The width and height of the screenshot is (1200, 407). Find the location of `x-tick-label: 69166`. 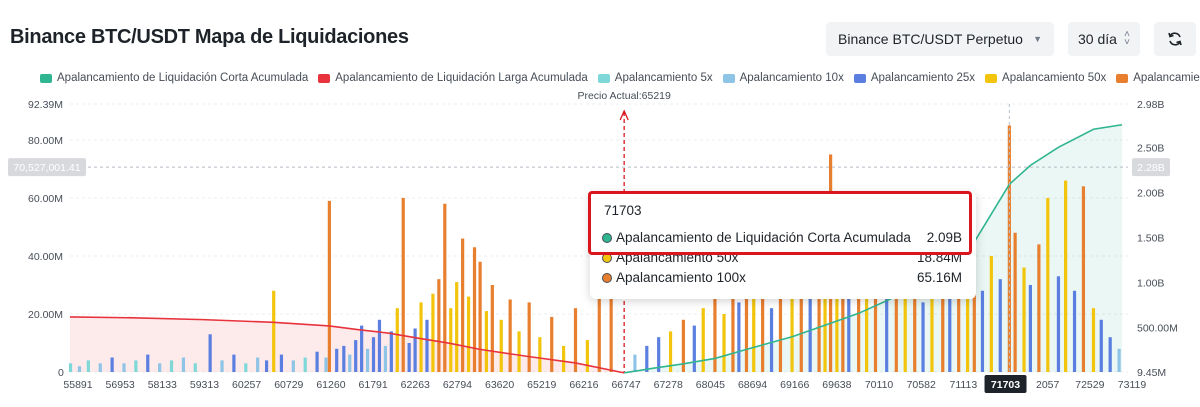

x-tick-label: 69166 is located at coordinates (794, 385).